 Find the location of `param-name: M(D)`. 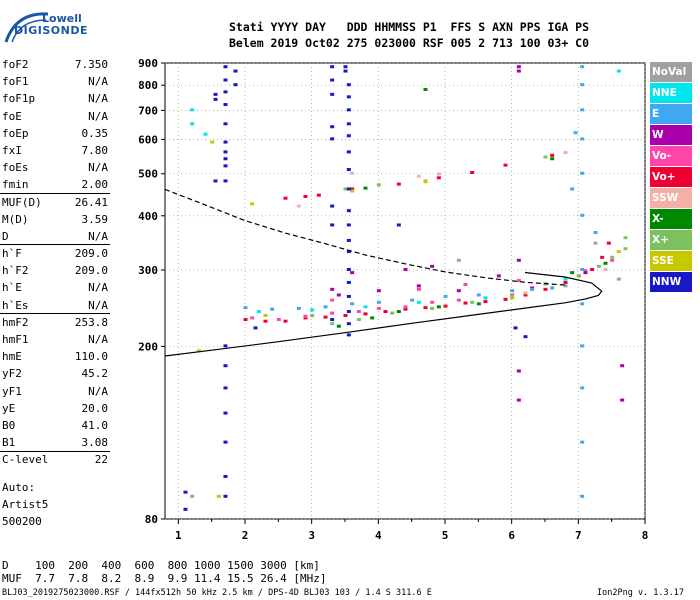

param-name: M(D) is located at coordinates (15, 219).